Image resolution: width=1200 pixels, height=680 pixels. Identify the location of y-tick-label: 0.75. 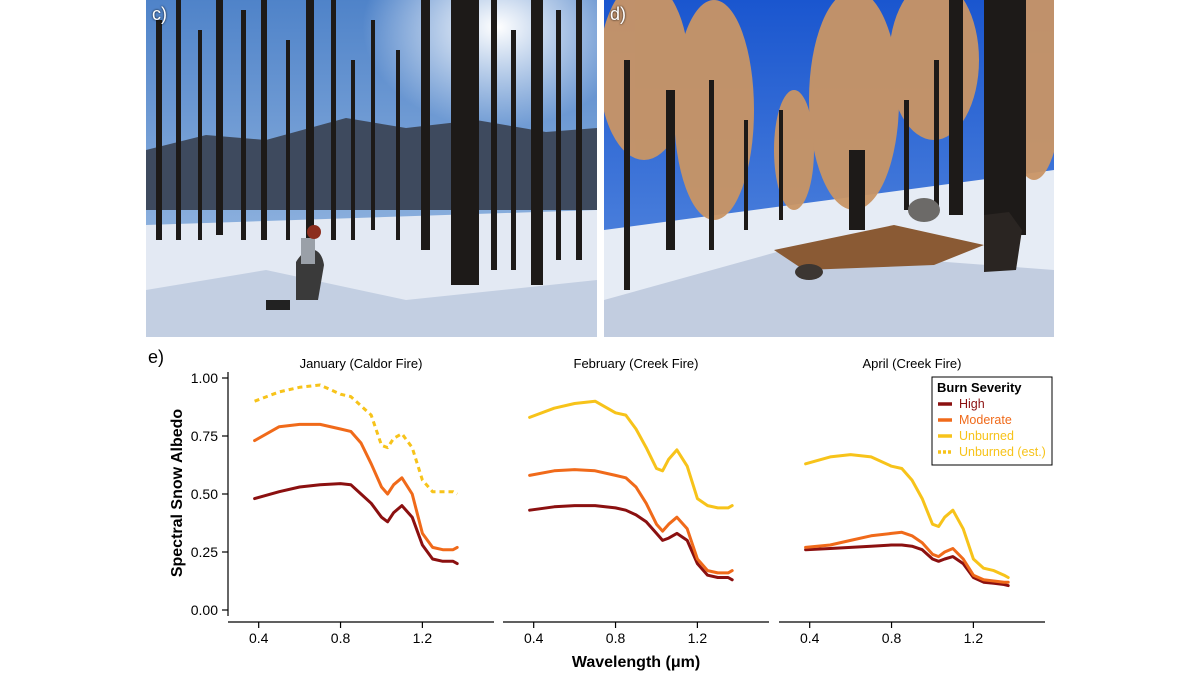
(204, 436).